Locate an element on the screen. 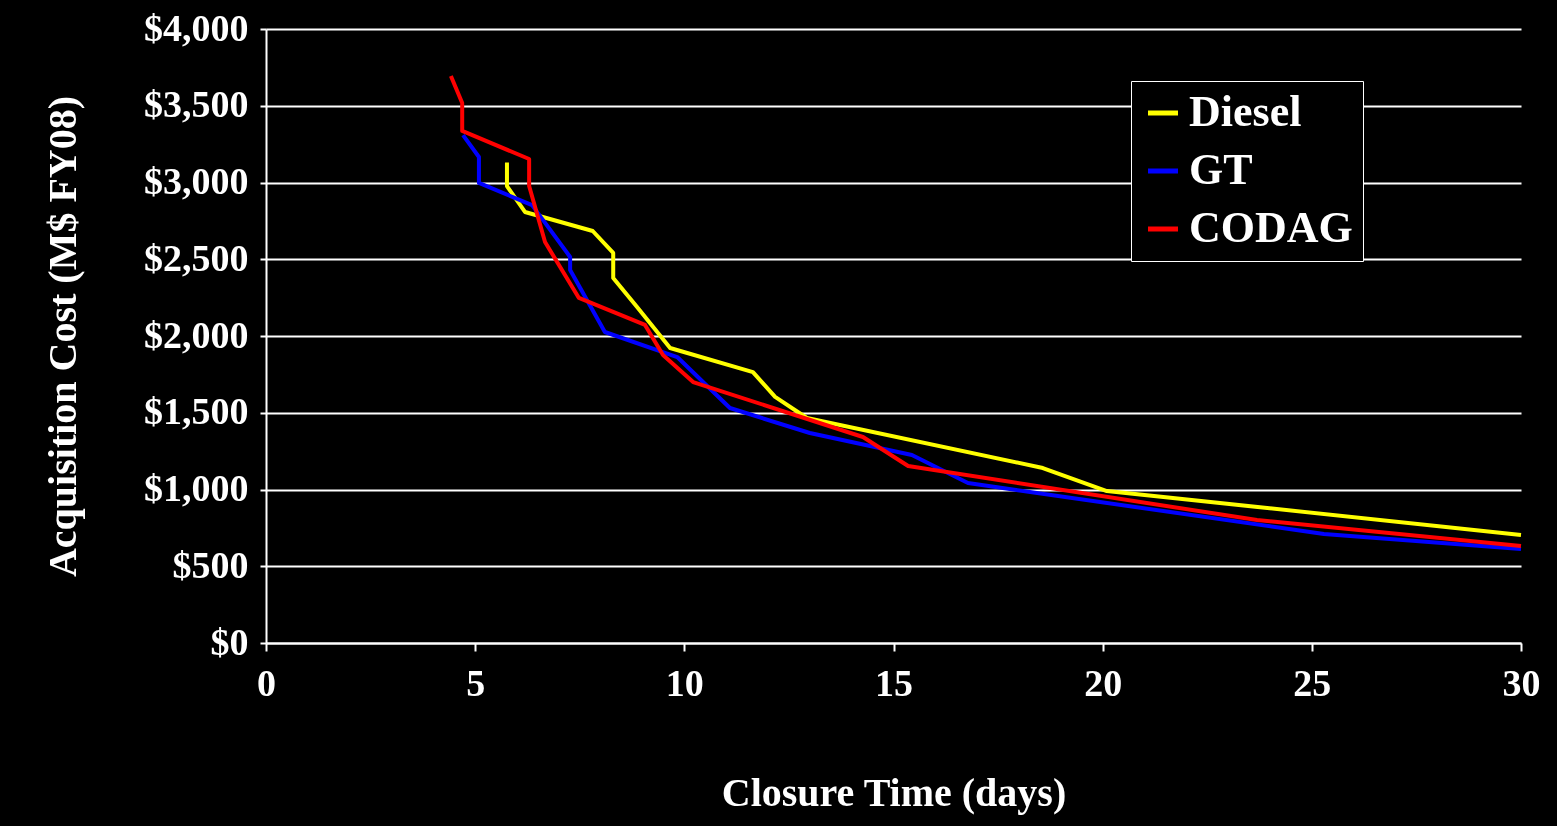  x-tick-label: 25 is located at coordinates (1312, 682).